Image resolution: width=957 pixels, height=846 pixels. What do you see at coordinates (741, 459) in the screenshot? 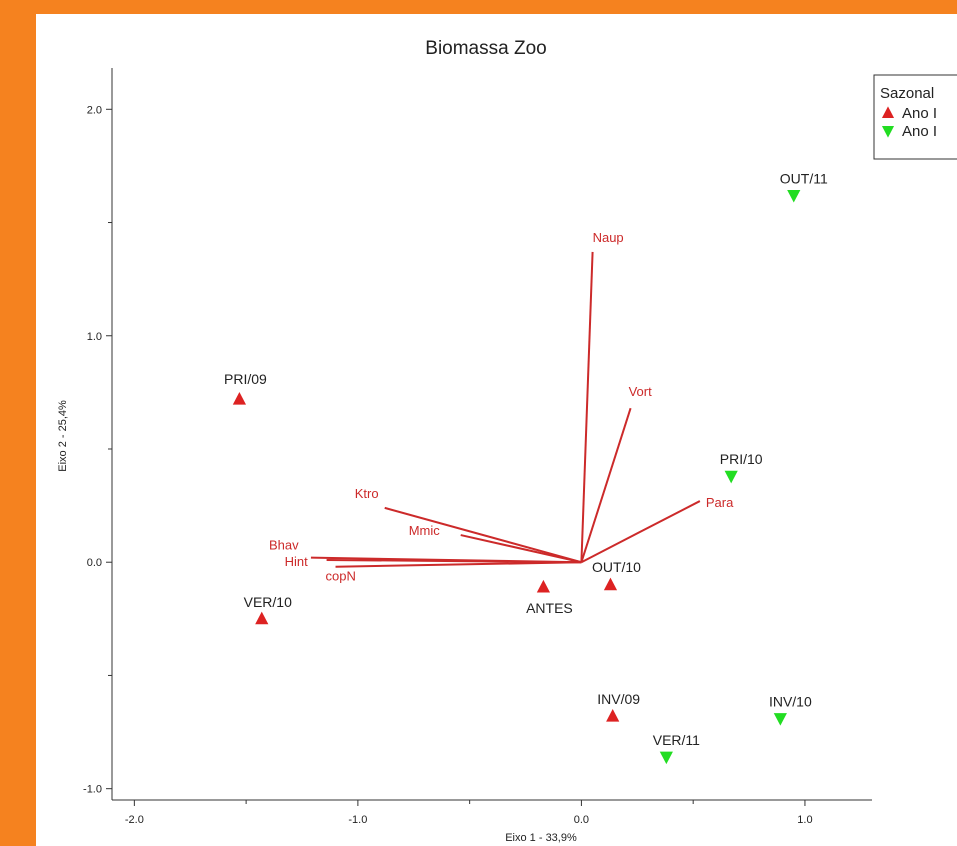
I see `point-label: PRI/10` at bounding box center [741, 459].